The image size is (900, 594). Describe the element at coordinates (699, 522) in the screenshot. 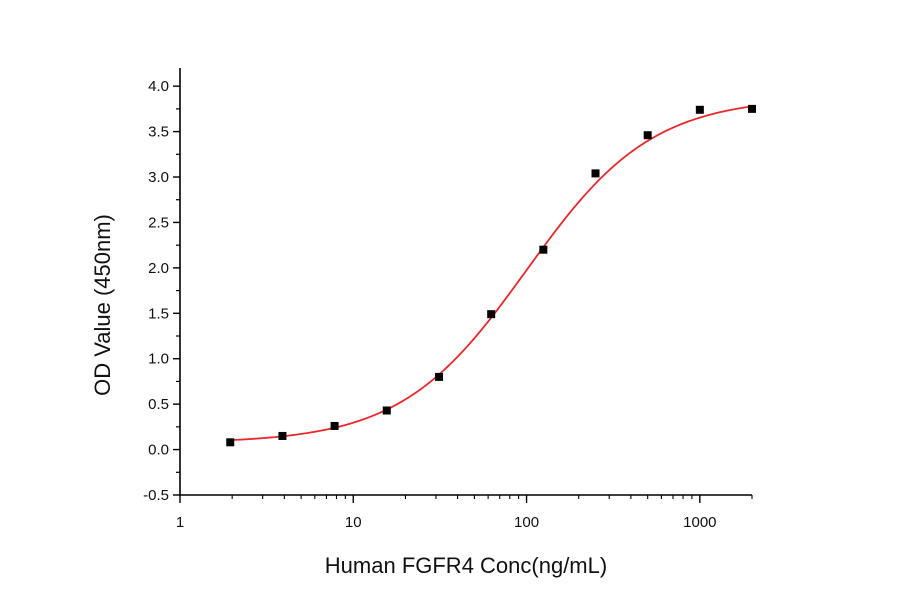

I see `x-tick-label: 1000` at that location.